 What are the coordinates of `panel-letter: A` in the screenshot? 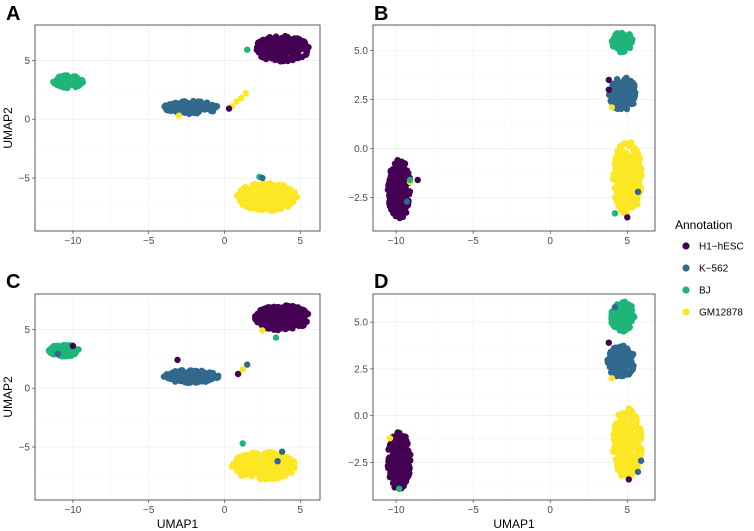 It's located at (13, 14).